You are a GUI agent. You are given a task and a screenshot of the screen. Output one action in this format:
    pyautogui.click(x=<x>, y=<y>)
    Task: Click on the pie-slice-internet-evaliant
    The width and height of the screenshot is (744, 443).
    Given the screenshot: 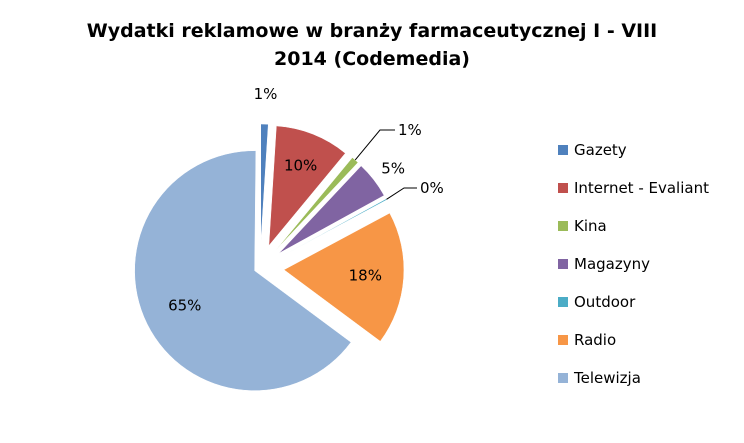 What is the action you would take?
    pyautogui.click(x=307, y=186)
    